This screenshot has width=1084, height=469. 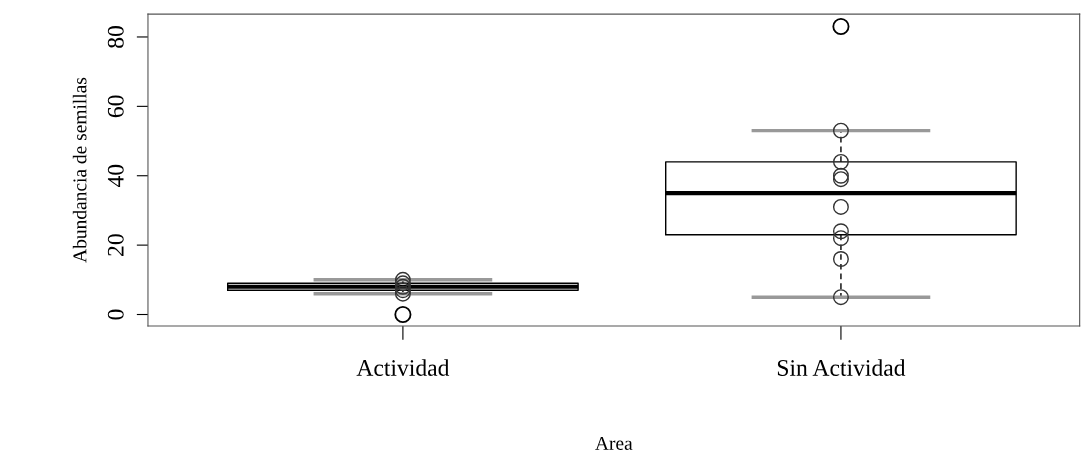 I want to click on y-tick-label: 0, so click(x=115, y=314).